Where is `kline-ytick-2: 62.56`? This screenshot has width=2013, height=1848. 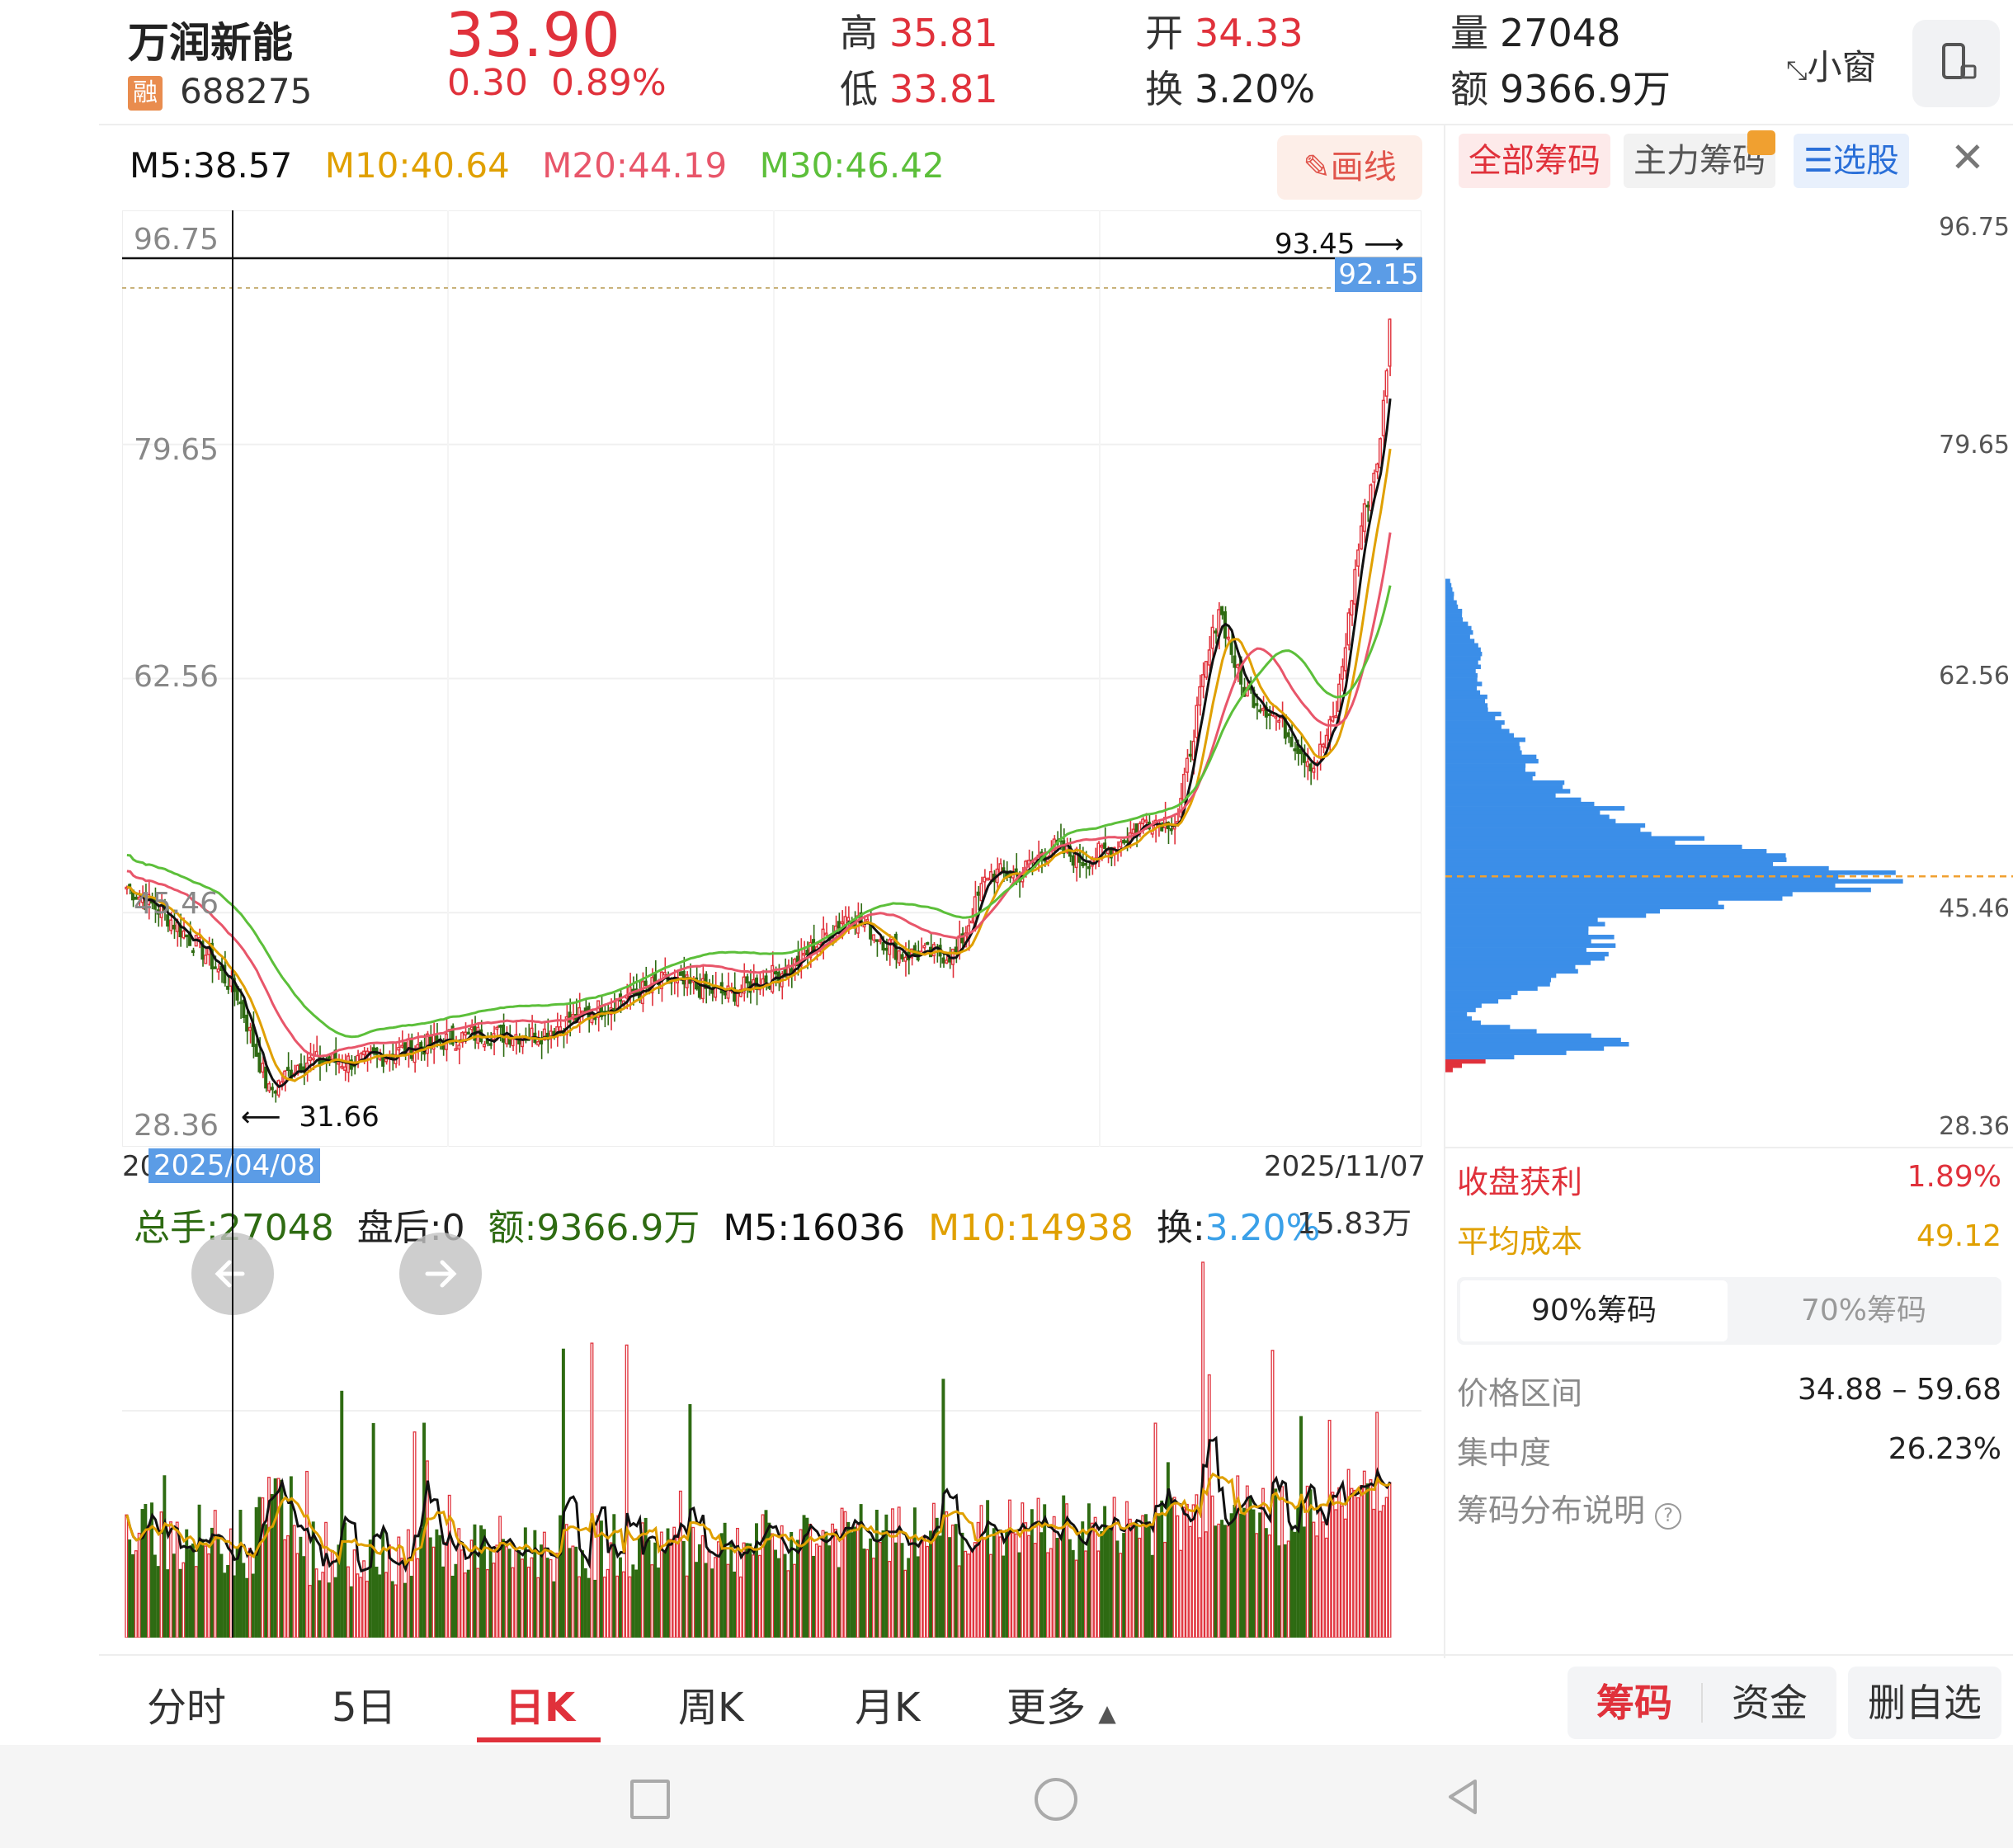
kline-ytick-2: 62.56 is located at coordinates (176, 677).